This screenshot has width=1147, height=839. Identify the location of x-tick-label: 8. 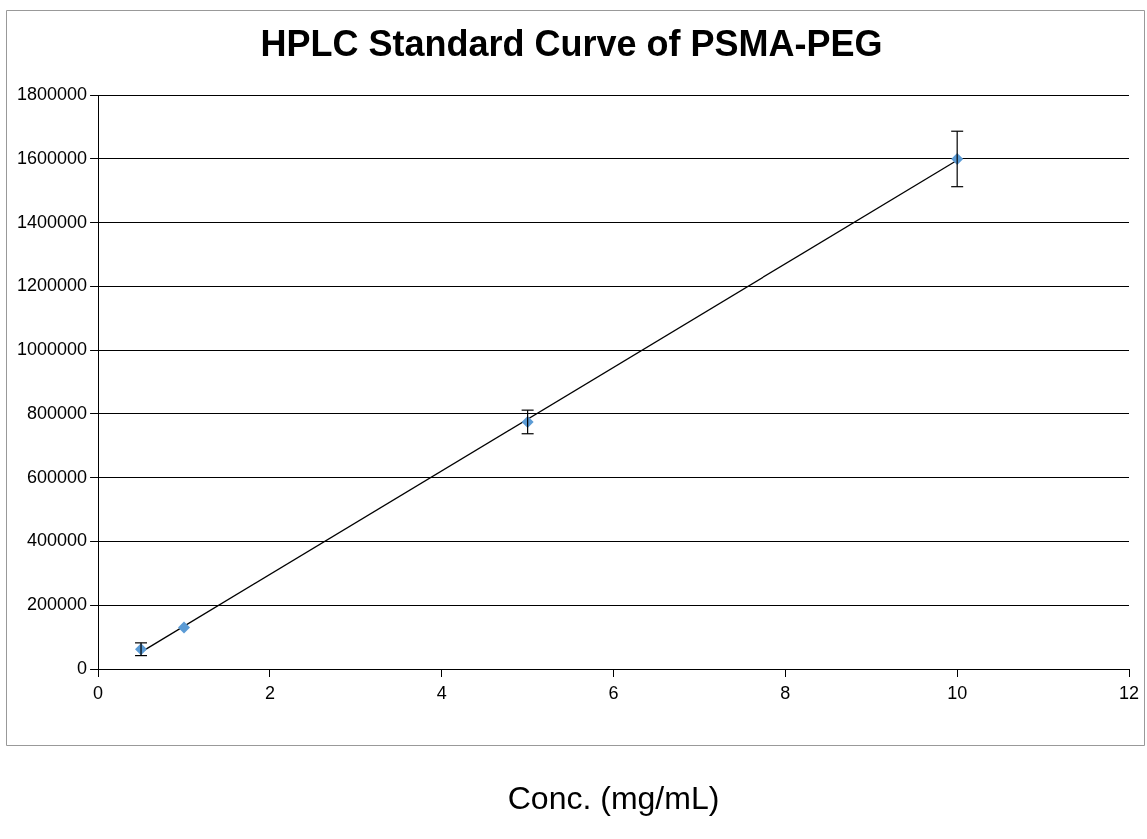
(785, 692).